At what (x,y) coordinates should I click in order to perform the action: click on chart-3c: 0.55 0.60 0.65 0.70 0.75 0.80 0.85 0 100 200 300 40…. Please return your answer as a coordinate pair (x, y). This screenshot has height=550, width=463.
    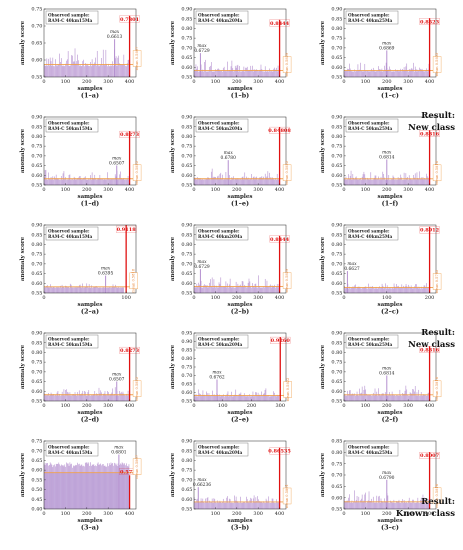
    Looking at the image, I should click on (381, 485).